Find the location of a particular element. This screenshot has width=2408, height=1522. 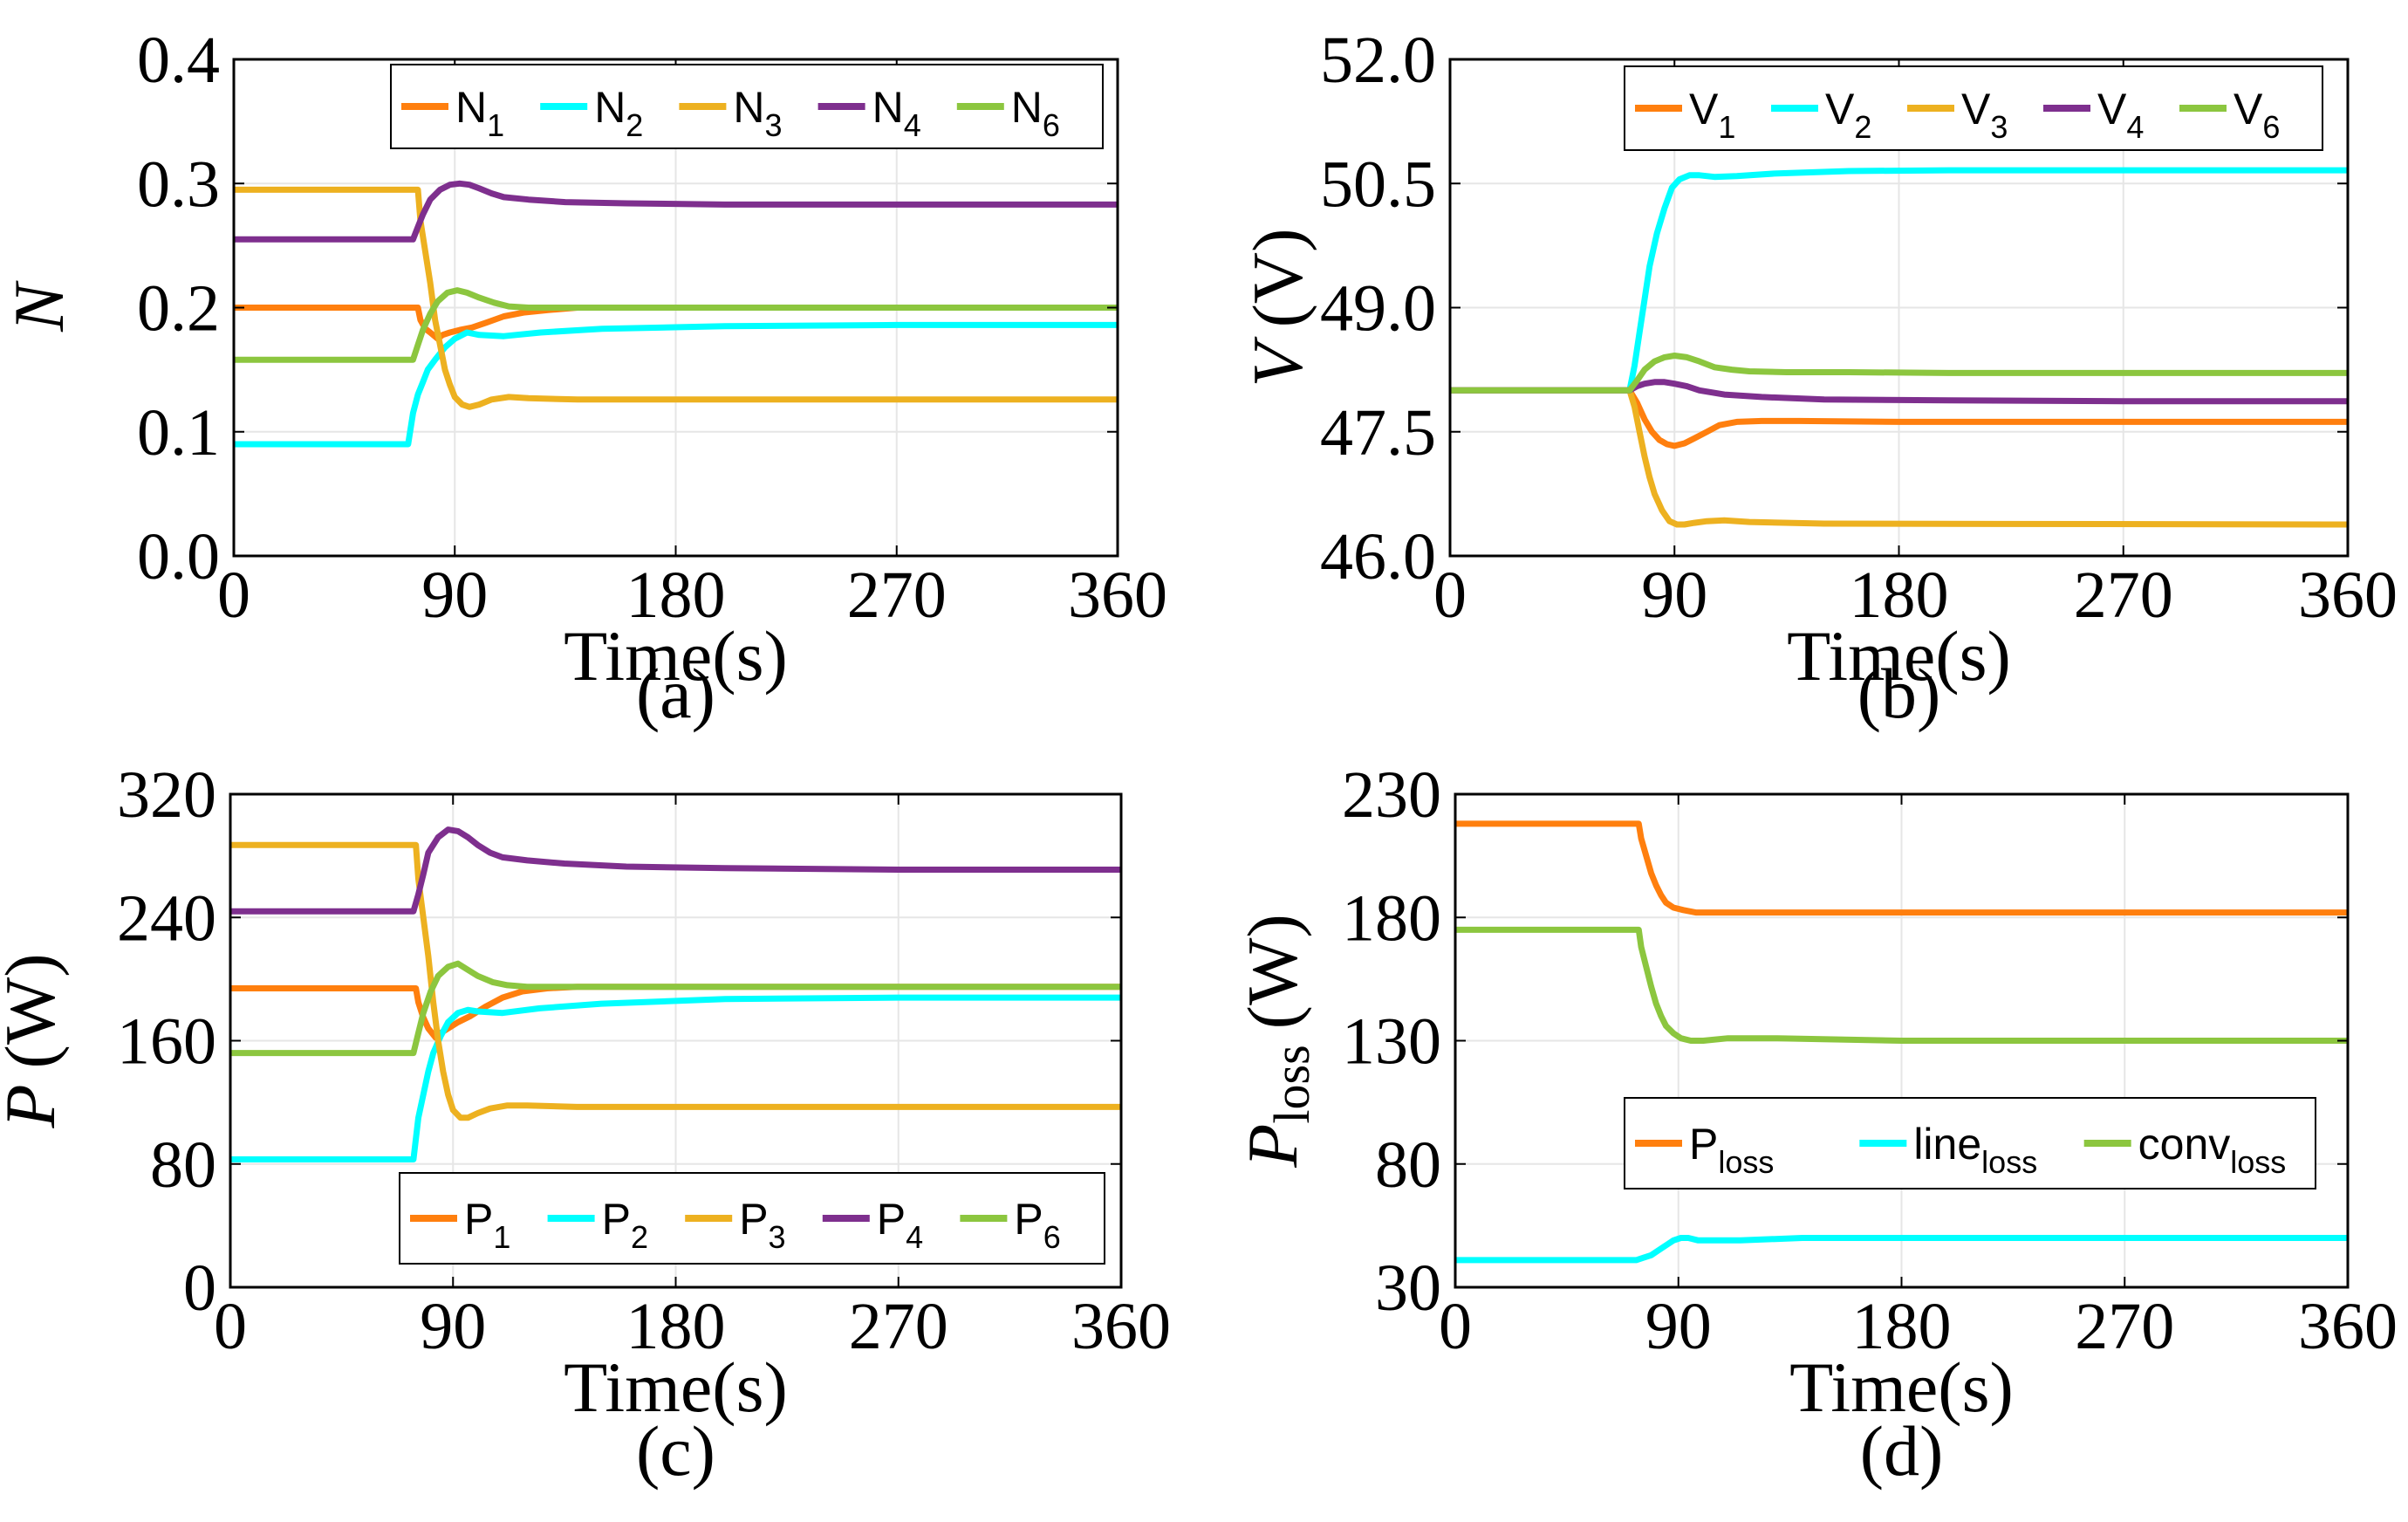

legend-label: P6 is located at coordinates (1037, 1225).